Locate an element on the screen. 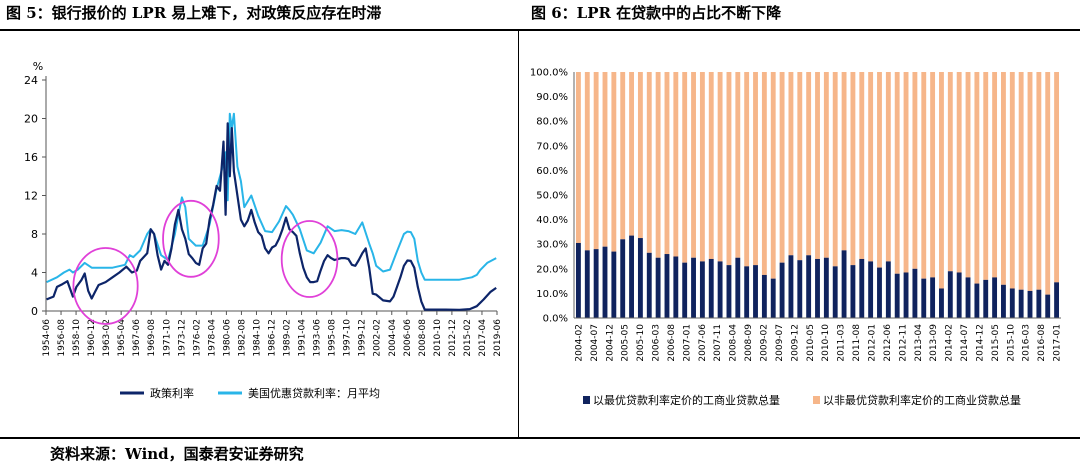 The height and width of the screenshot is (466, 1080). x-tick-label: 1982-08 is located at coordinates (242, 338).